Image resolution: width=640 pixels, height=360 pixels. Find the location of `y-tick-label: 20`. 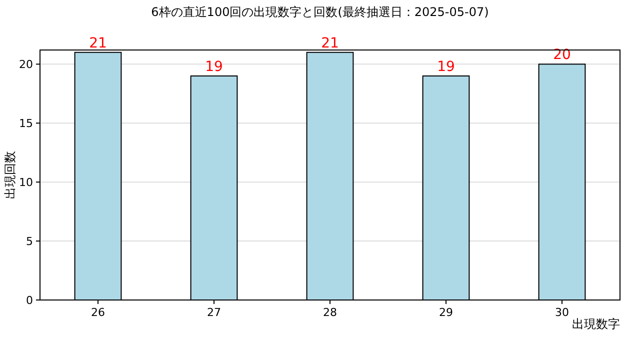

y-tick-label: 20 is located at coordinates (26, 65).